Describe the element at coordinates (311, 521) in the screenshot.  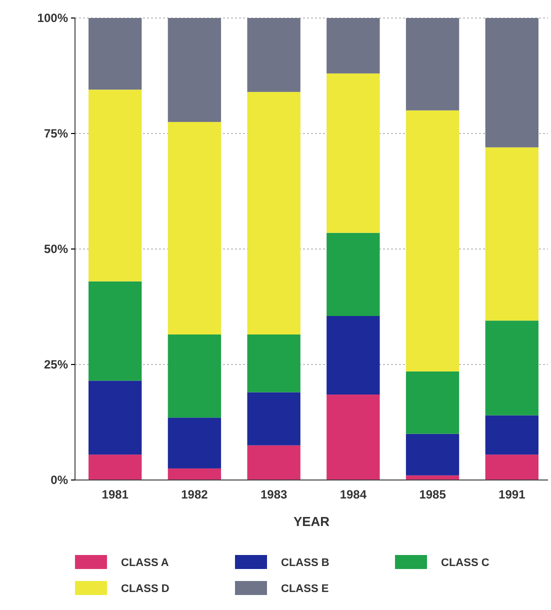
I see `x-axis-title: YEAR` at that location.